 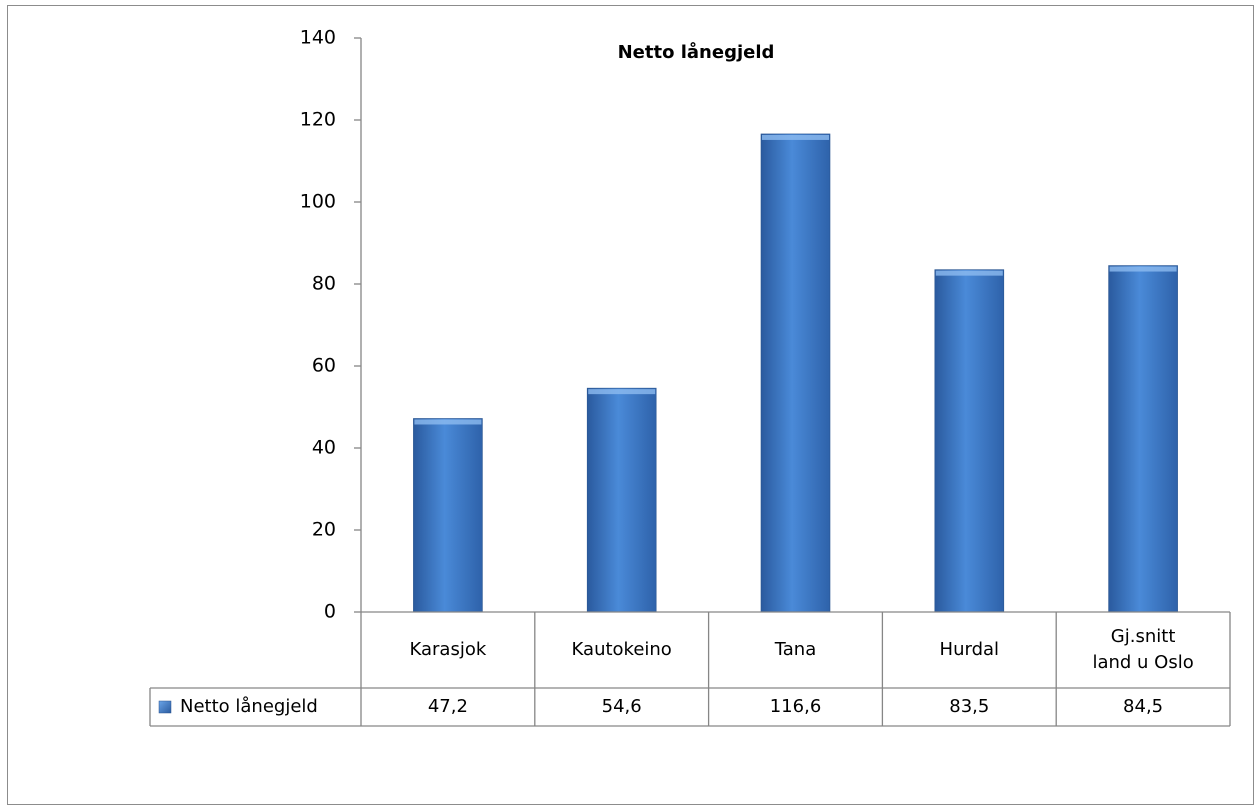 I want to click on category-label: land u Oslo, so click(x=1142, y=662).